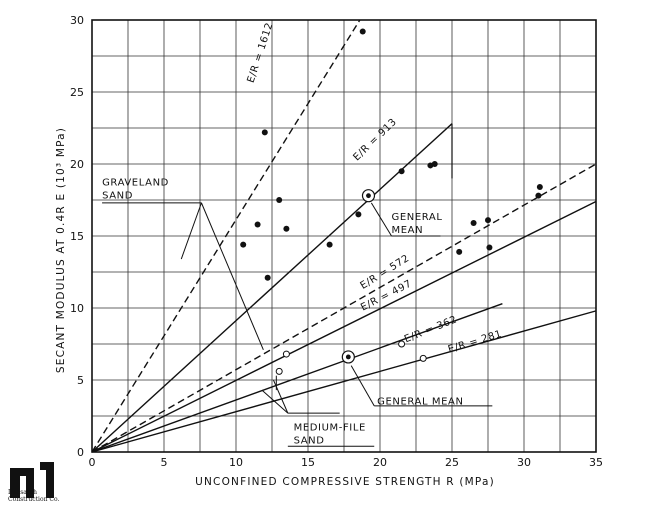  What do you see at coordinates (431, 329) in the screenshot?
I see `ratio-line-label: E/R = 362` at bounding box center [431, 329].